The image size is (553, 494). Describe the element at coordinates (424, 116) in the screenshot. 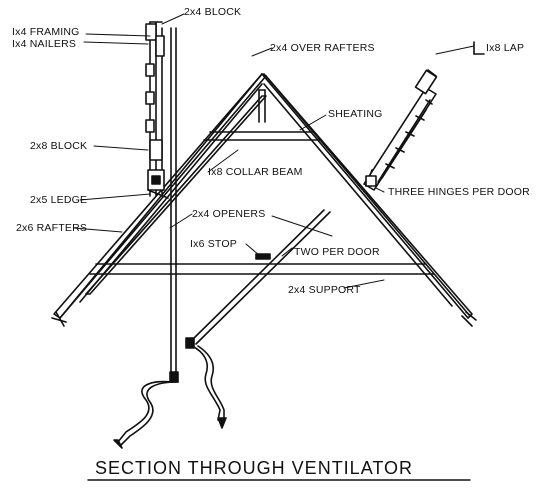

I see `right-vent-door` at that location.